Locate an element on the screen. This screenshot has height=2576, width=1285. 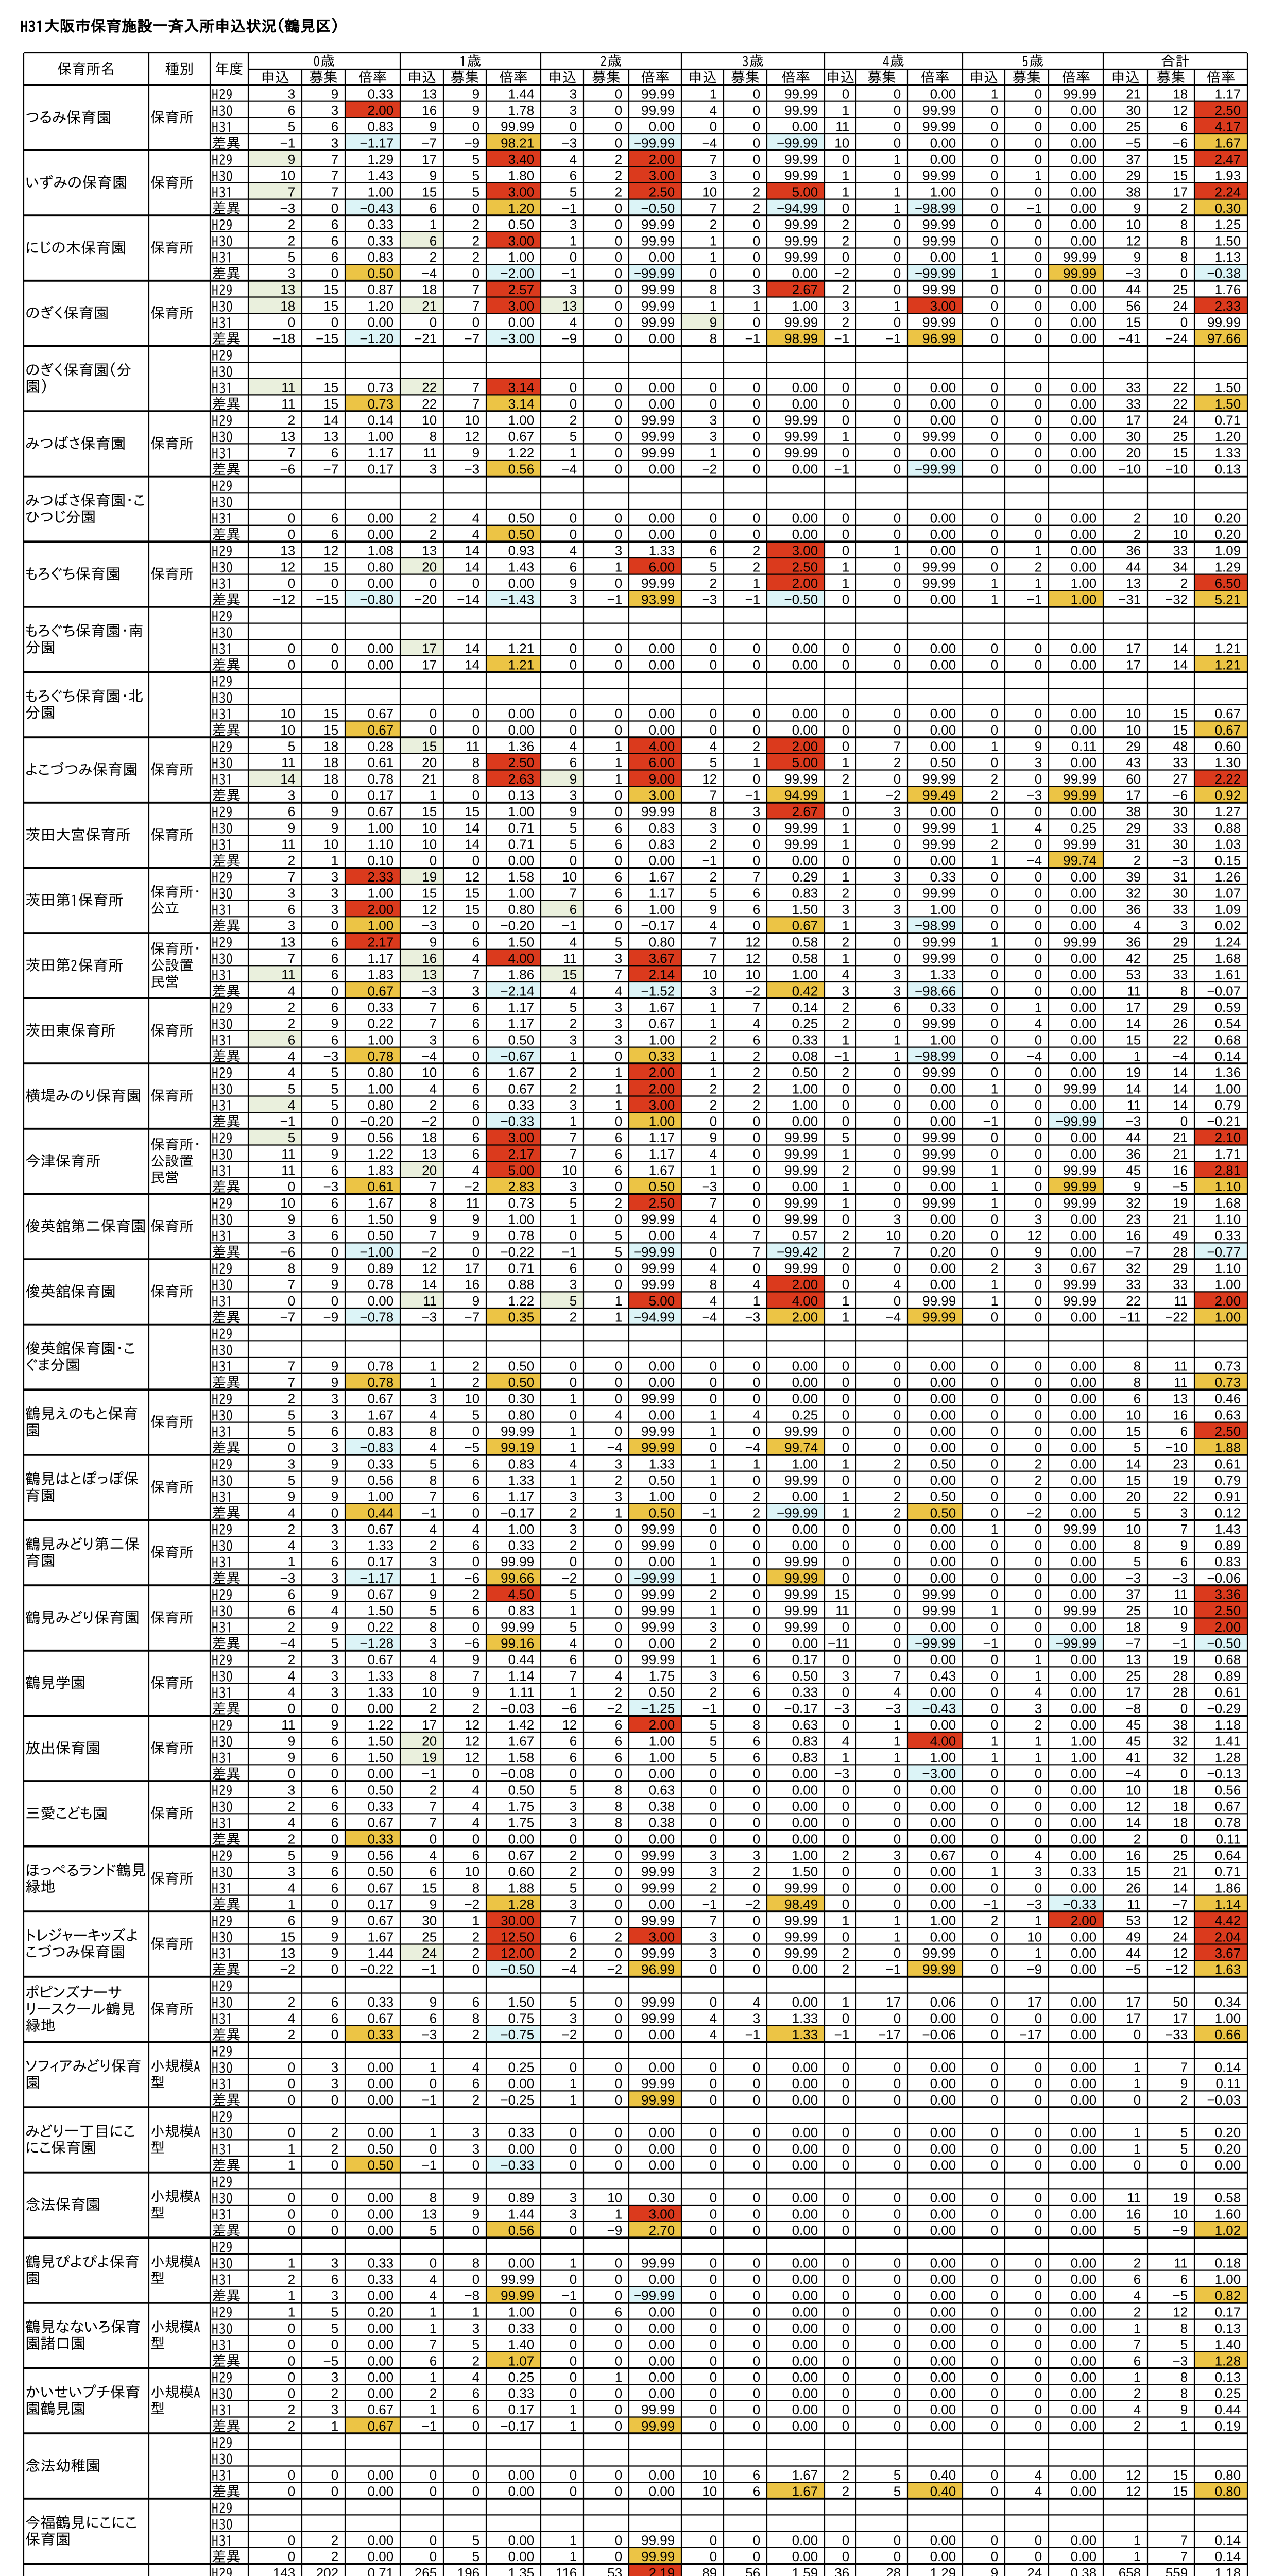
svg-text: 1.28 is located at coordinates (1228, 1757).